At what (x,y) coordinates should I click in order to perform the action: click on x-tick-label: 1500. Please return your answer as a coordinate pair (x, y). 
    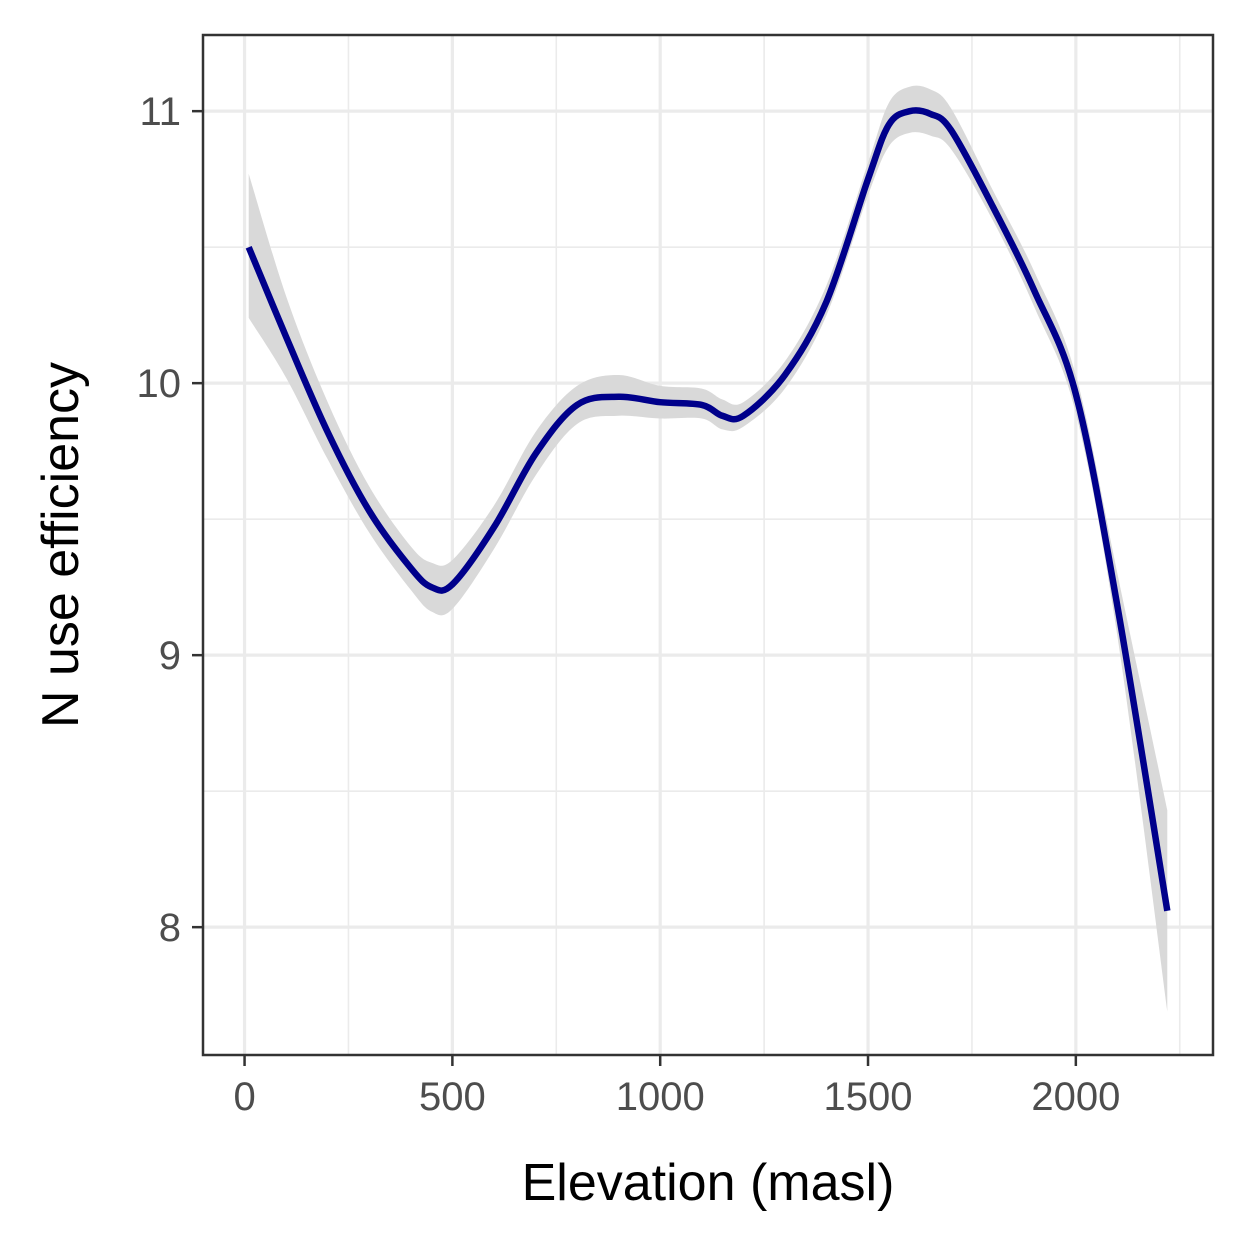
    Looking at the image, I should click on (868, 1097).